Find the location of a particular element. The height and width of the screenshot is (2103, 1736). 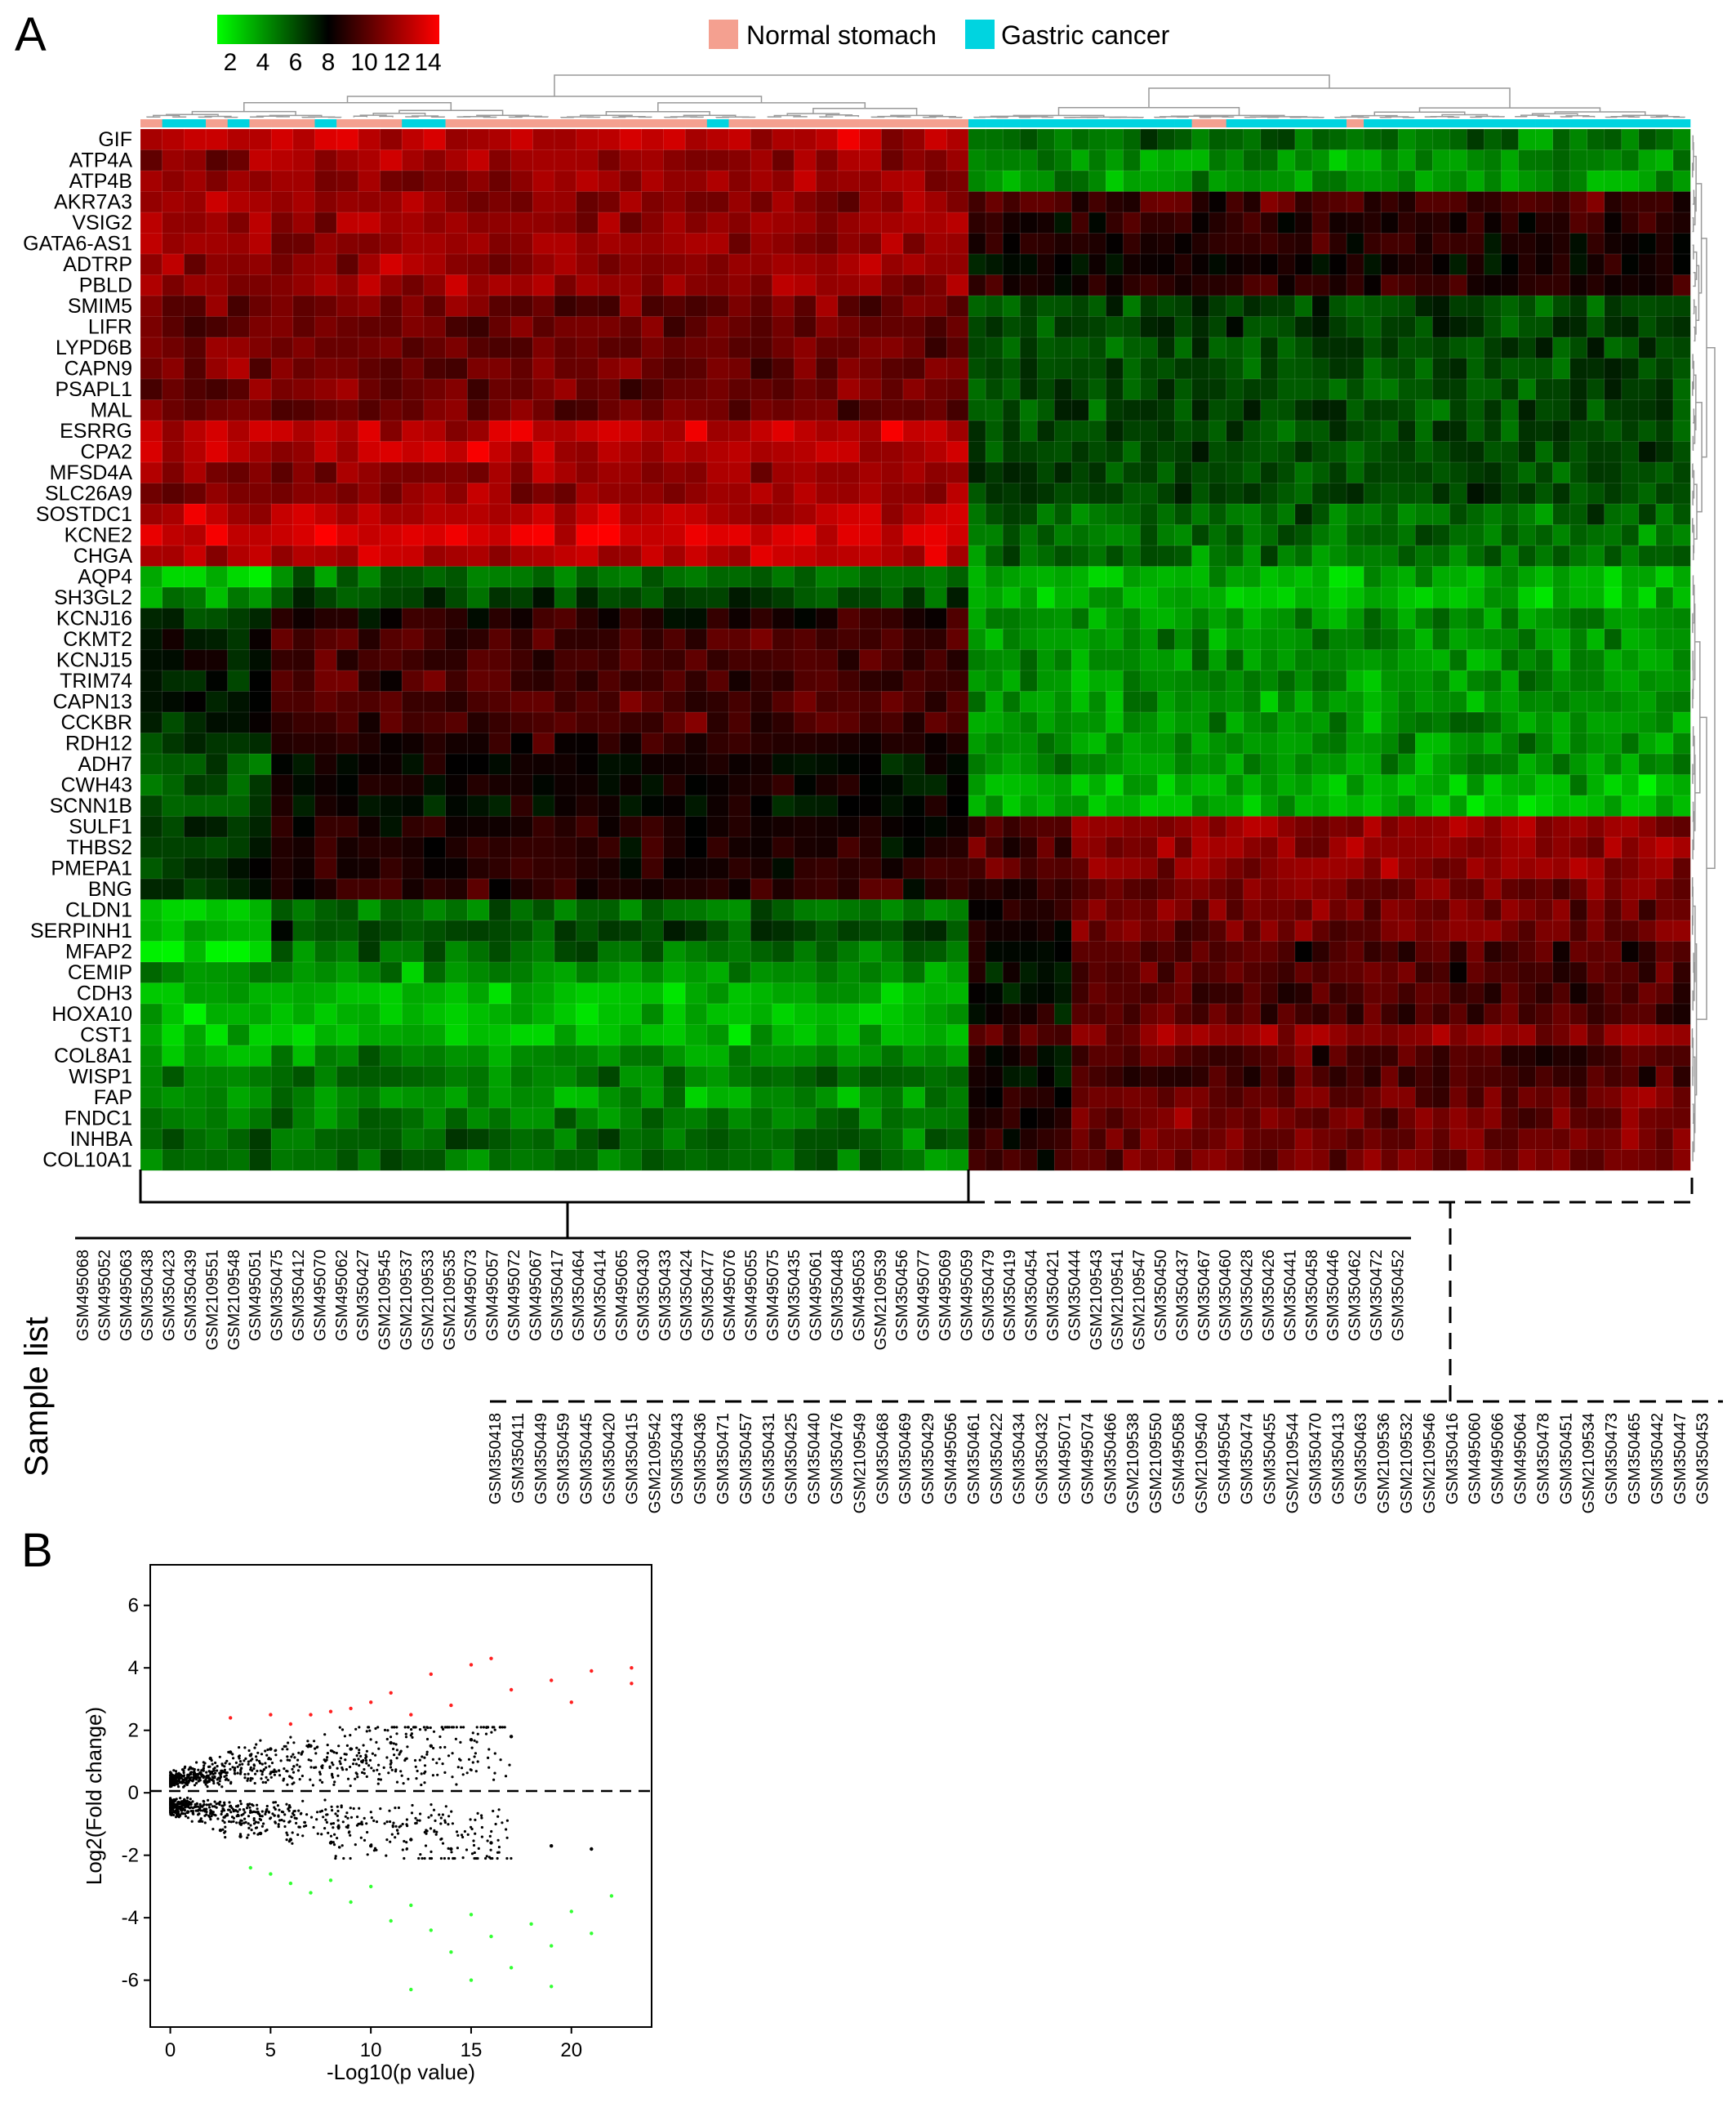

sample-id: GSM2109548 is located at coordinates (234, 1300).